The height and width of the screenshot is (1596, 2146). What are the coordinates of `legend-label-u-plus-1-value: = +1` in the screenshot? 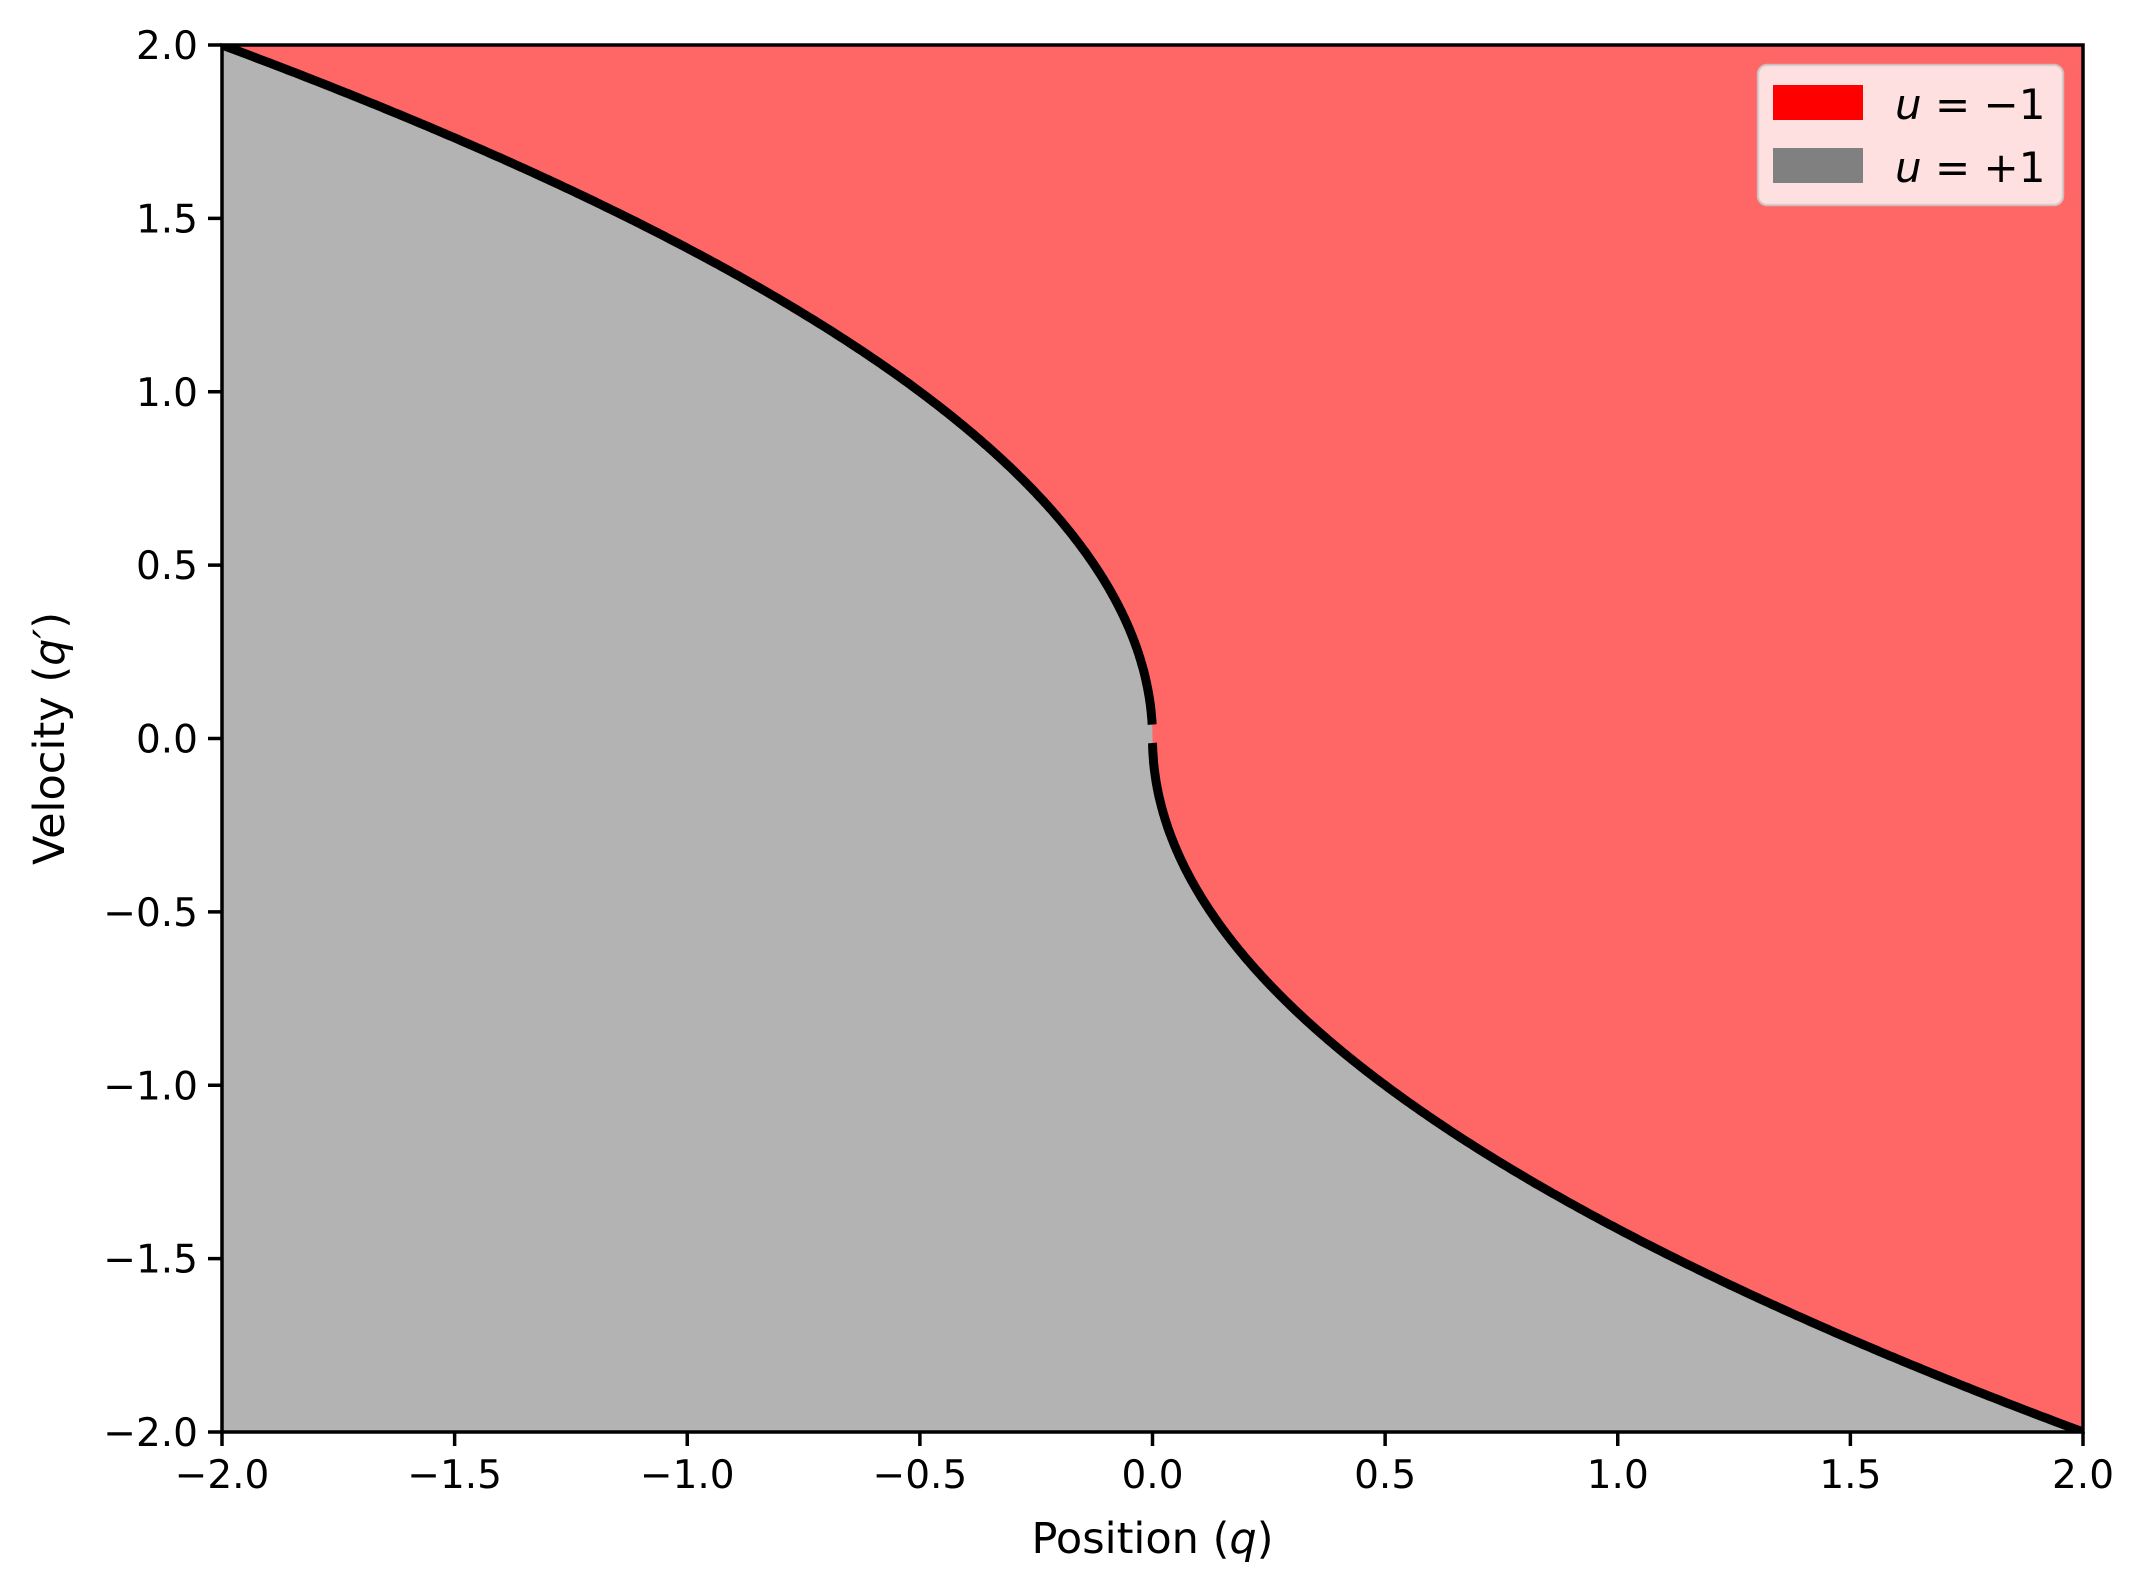 It's located at (1984, 167).